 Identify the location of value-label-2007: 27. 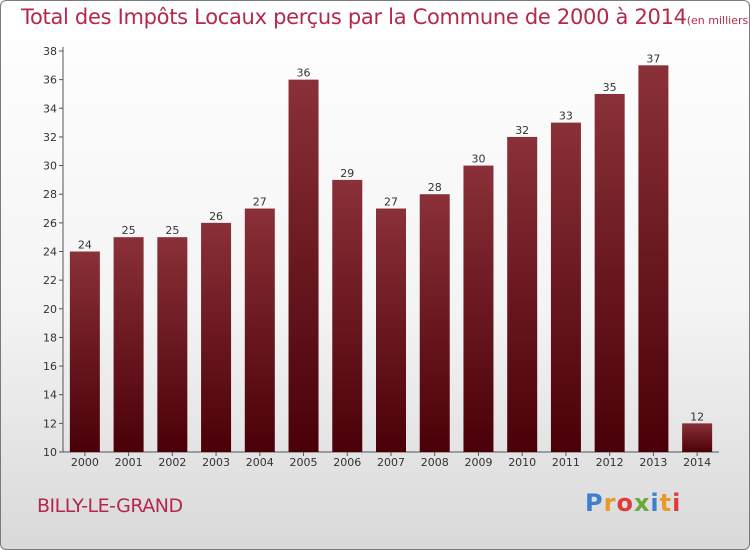
(391, 202).